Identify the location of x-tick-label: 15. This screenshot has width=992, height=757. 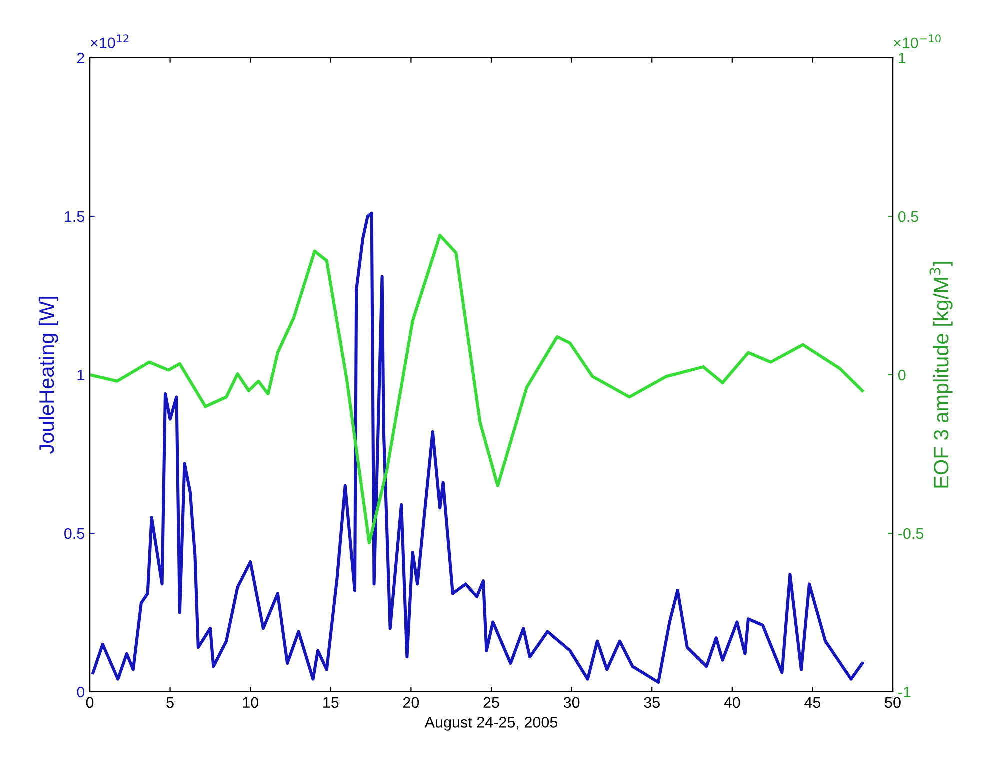
(331, 702).